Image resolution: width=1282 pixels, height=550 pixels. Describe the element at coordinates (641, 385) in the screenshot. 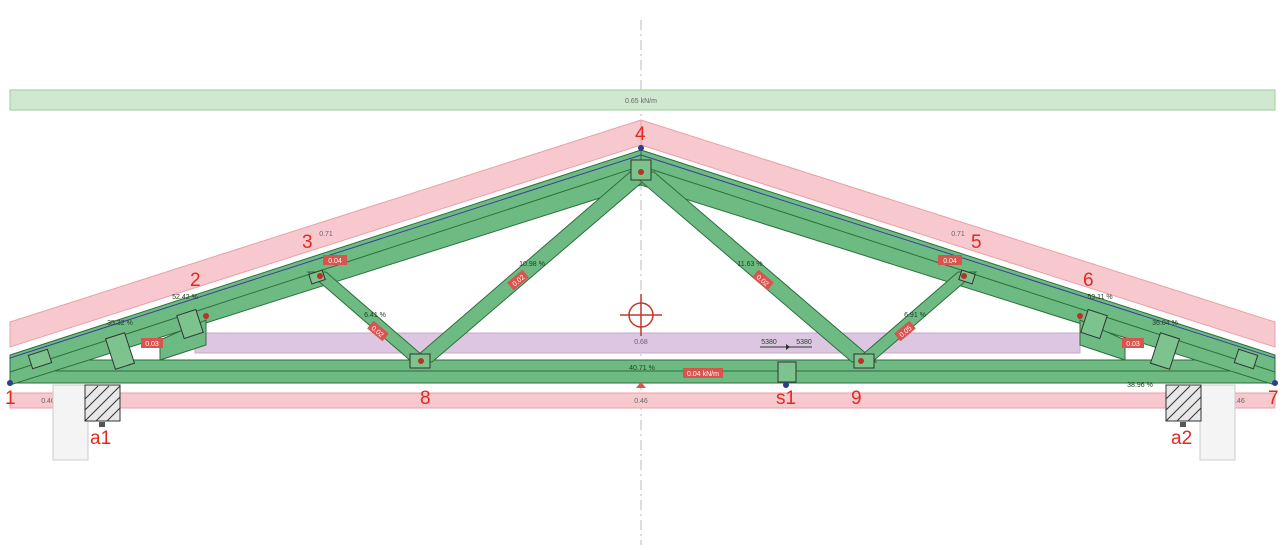

I see `center-marker` at that location.